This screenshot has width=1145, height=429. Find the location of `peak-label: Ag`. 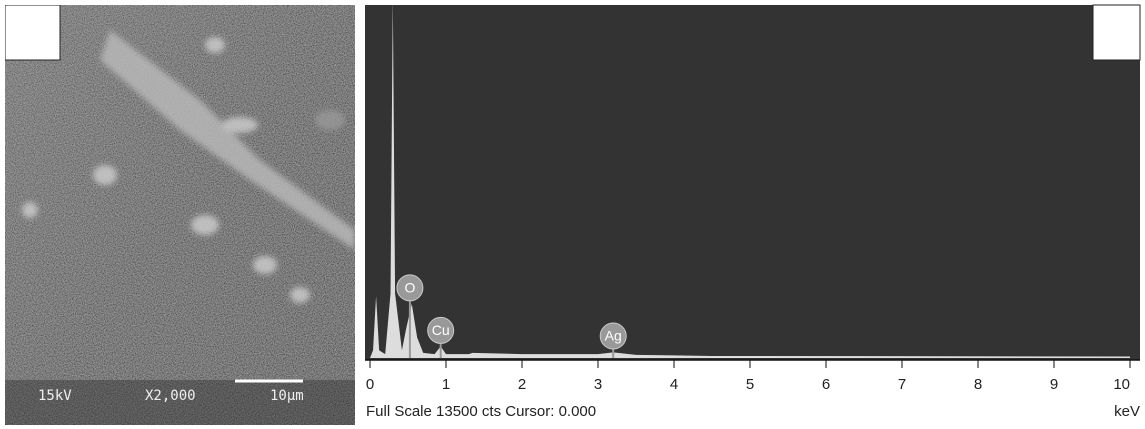

peak-label: Ag is located at coordinates (613, 336).